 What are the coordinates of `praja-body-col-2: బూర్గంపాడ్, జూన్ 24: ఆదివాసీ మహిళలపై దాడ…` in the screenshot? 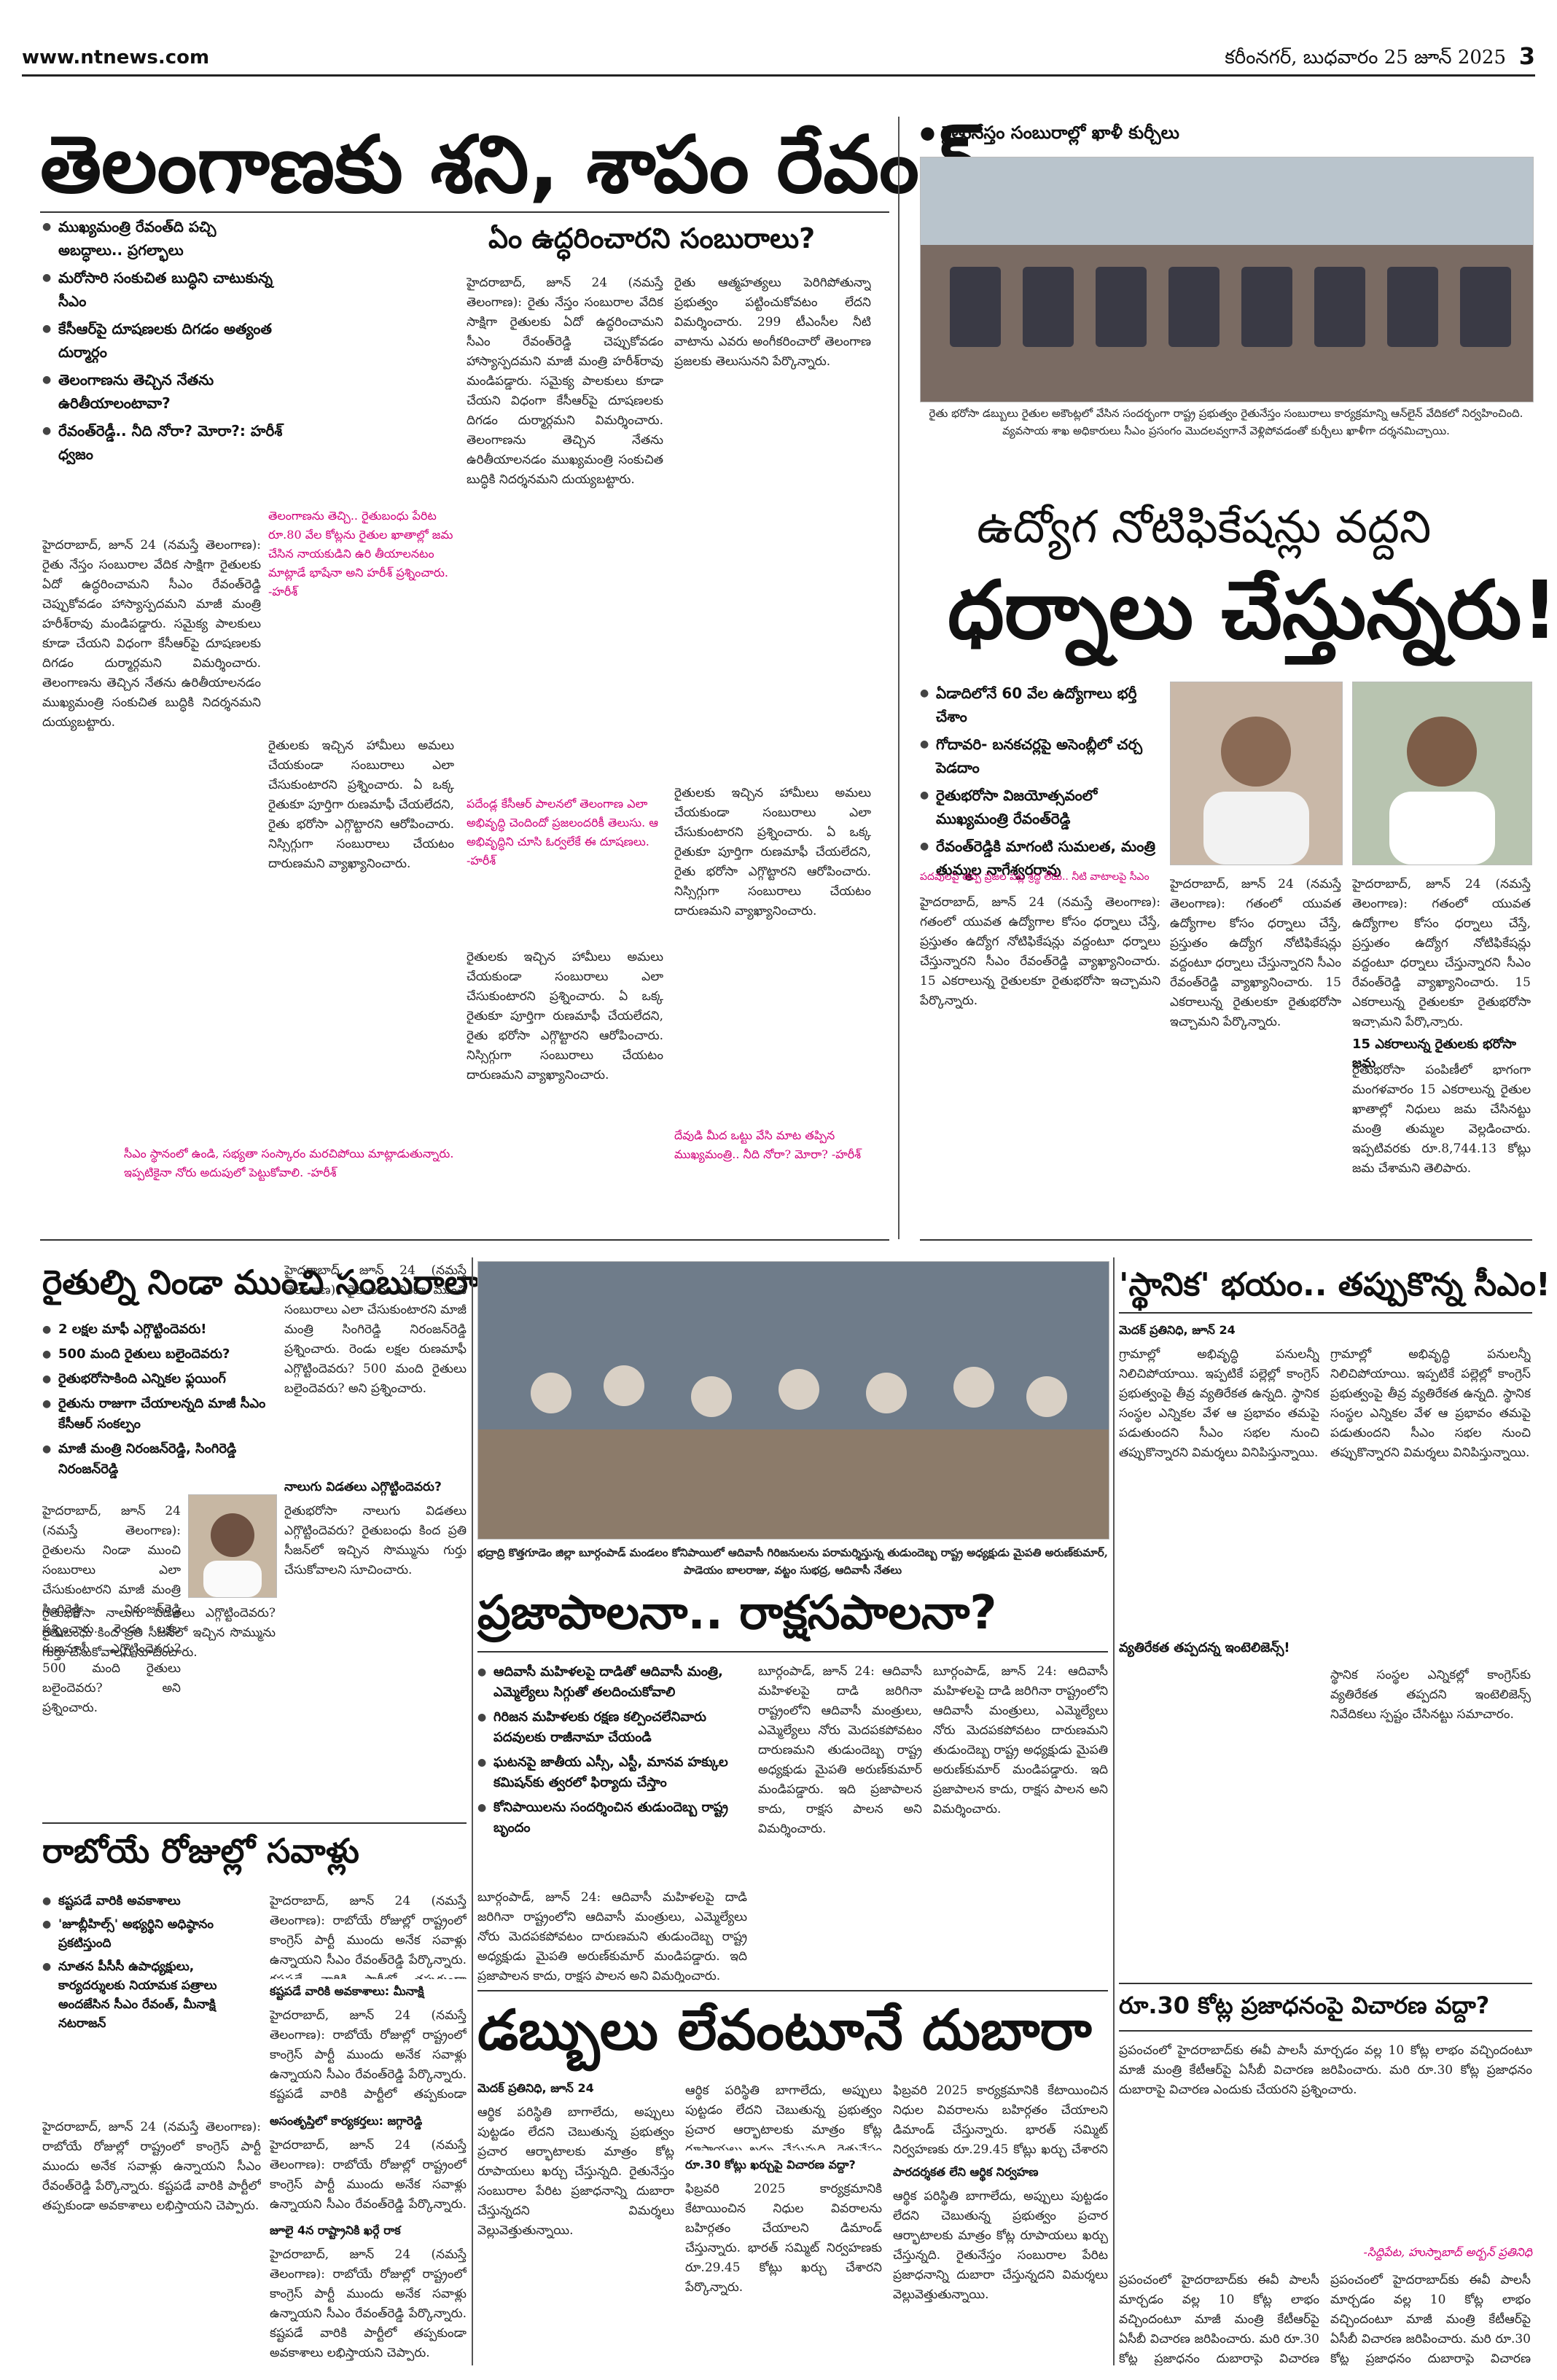 It's located at (840, 1750).